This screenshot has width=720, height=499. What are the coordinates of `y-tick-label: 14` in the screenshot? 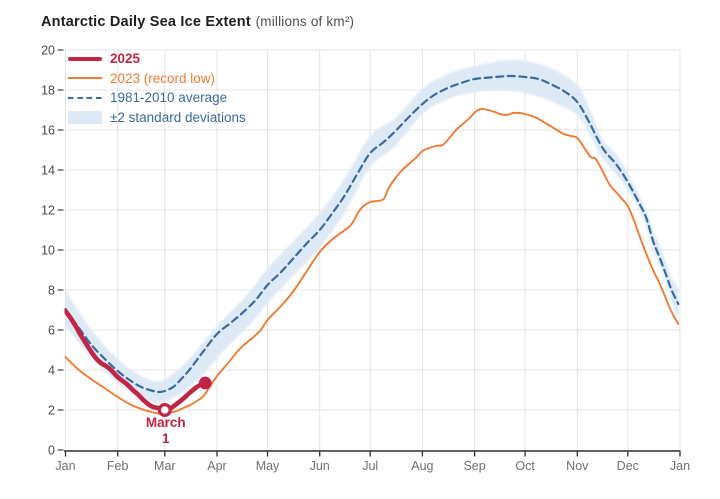 It's located at (48, 171).